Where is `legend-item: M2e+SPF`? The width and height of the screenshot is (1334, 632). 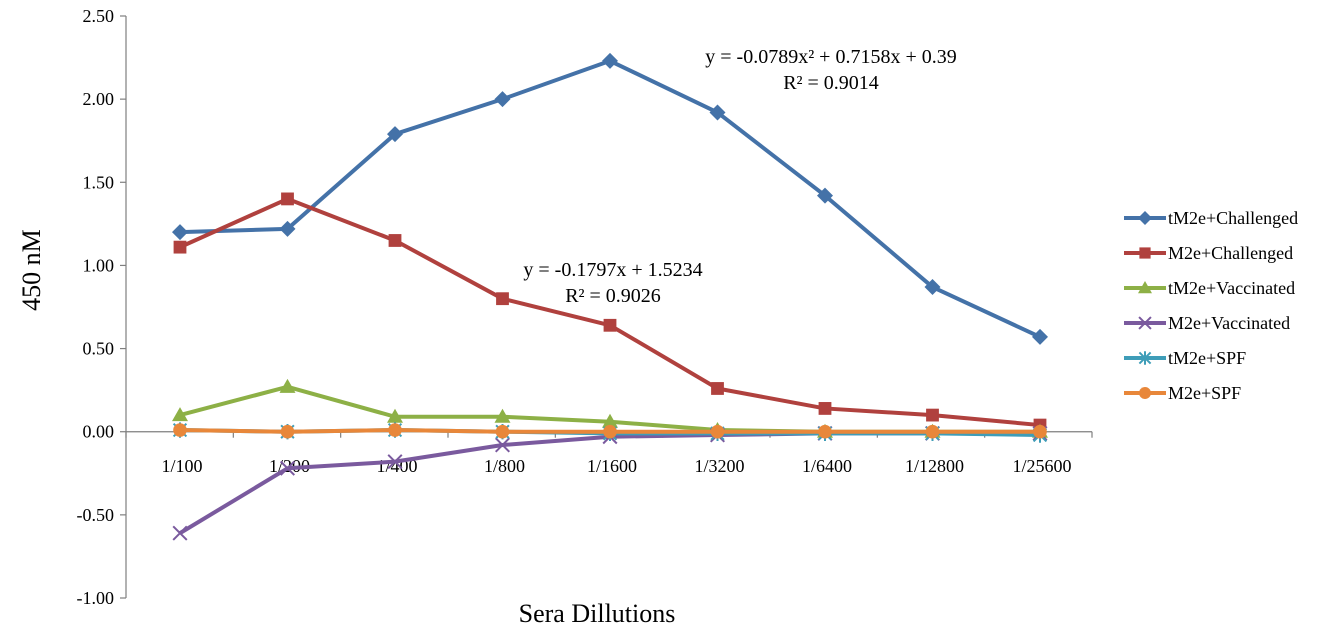 legend-item: M2e+SPF is located at coordinates (1182, 393).